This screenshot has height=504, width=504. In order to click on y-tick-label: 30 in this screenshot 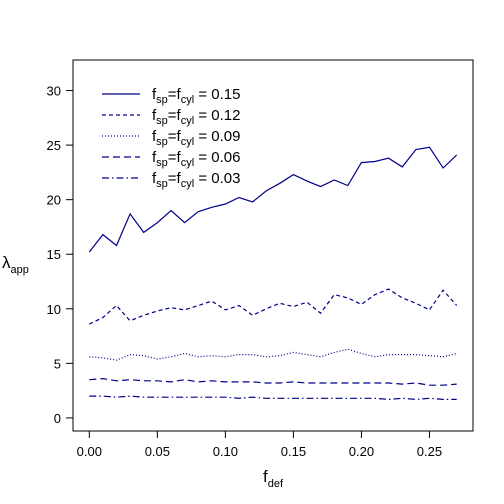, I will do `click(54, 91)`.